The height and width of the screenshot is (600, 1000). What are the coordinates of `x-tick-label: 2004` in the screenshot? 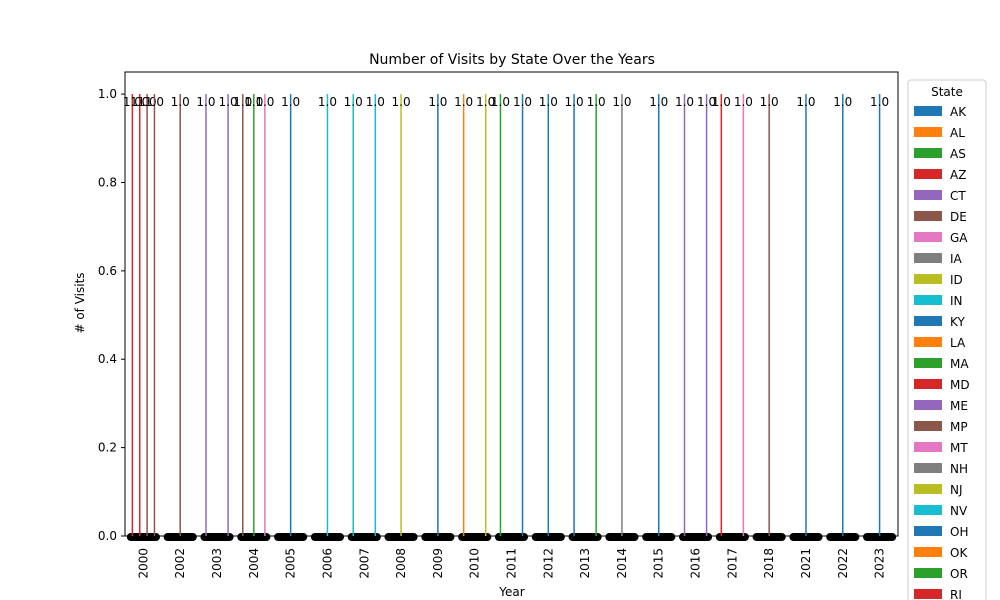 It's located at (254, 563).